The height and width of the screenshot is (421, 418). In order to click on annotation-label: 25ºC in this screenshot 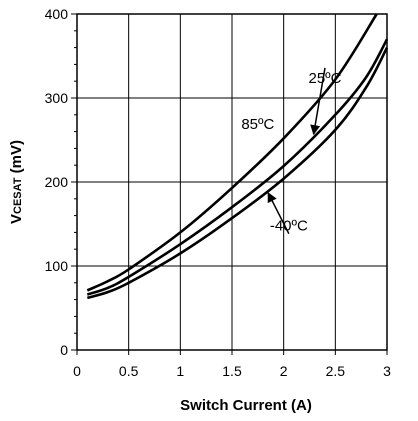, I will do `click(325, 78)`.